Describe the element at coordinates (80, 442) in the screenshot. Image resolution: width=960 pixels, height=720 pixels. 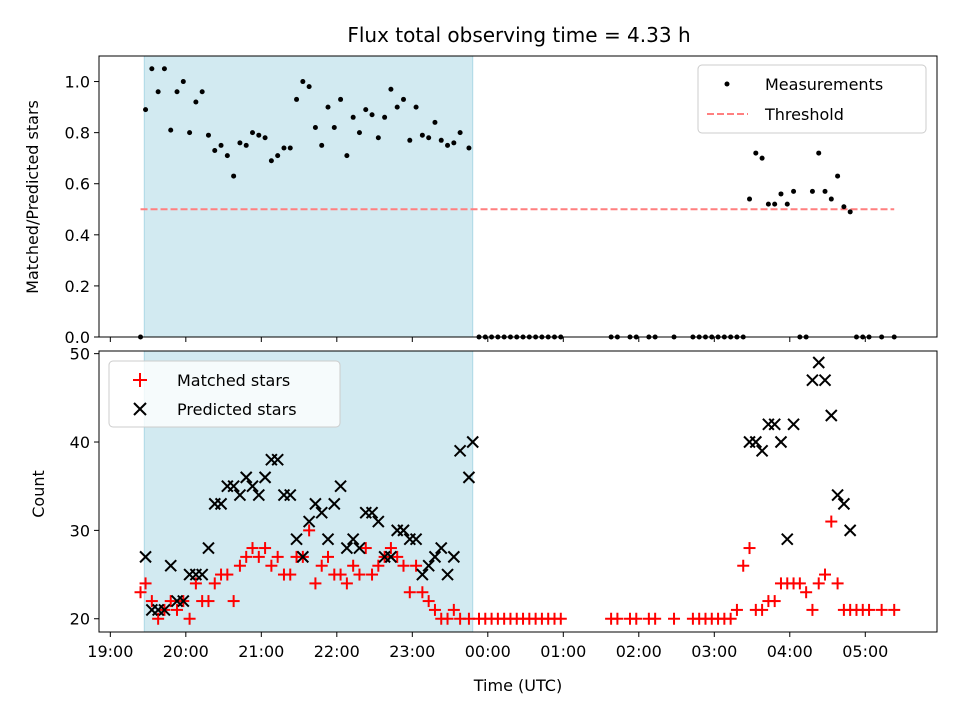
I see `bottom-y-tick-label: 40` at that location.